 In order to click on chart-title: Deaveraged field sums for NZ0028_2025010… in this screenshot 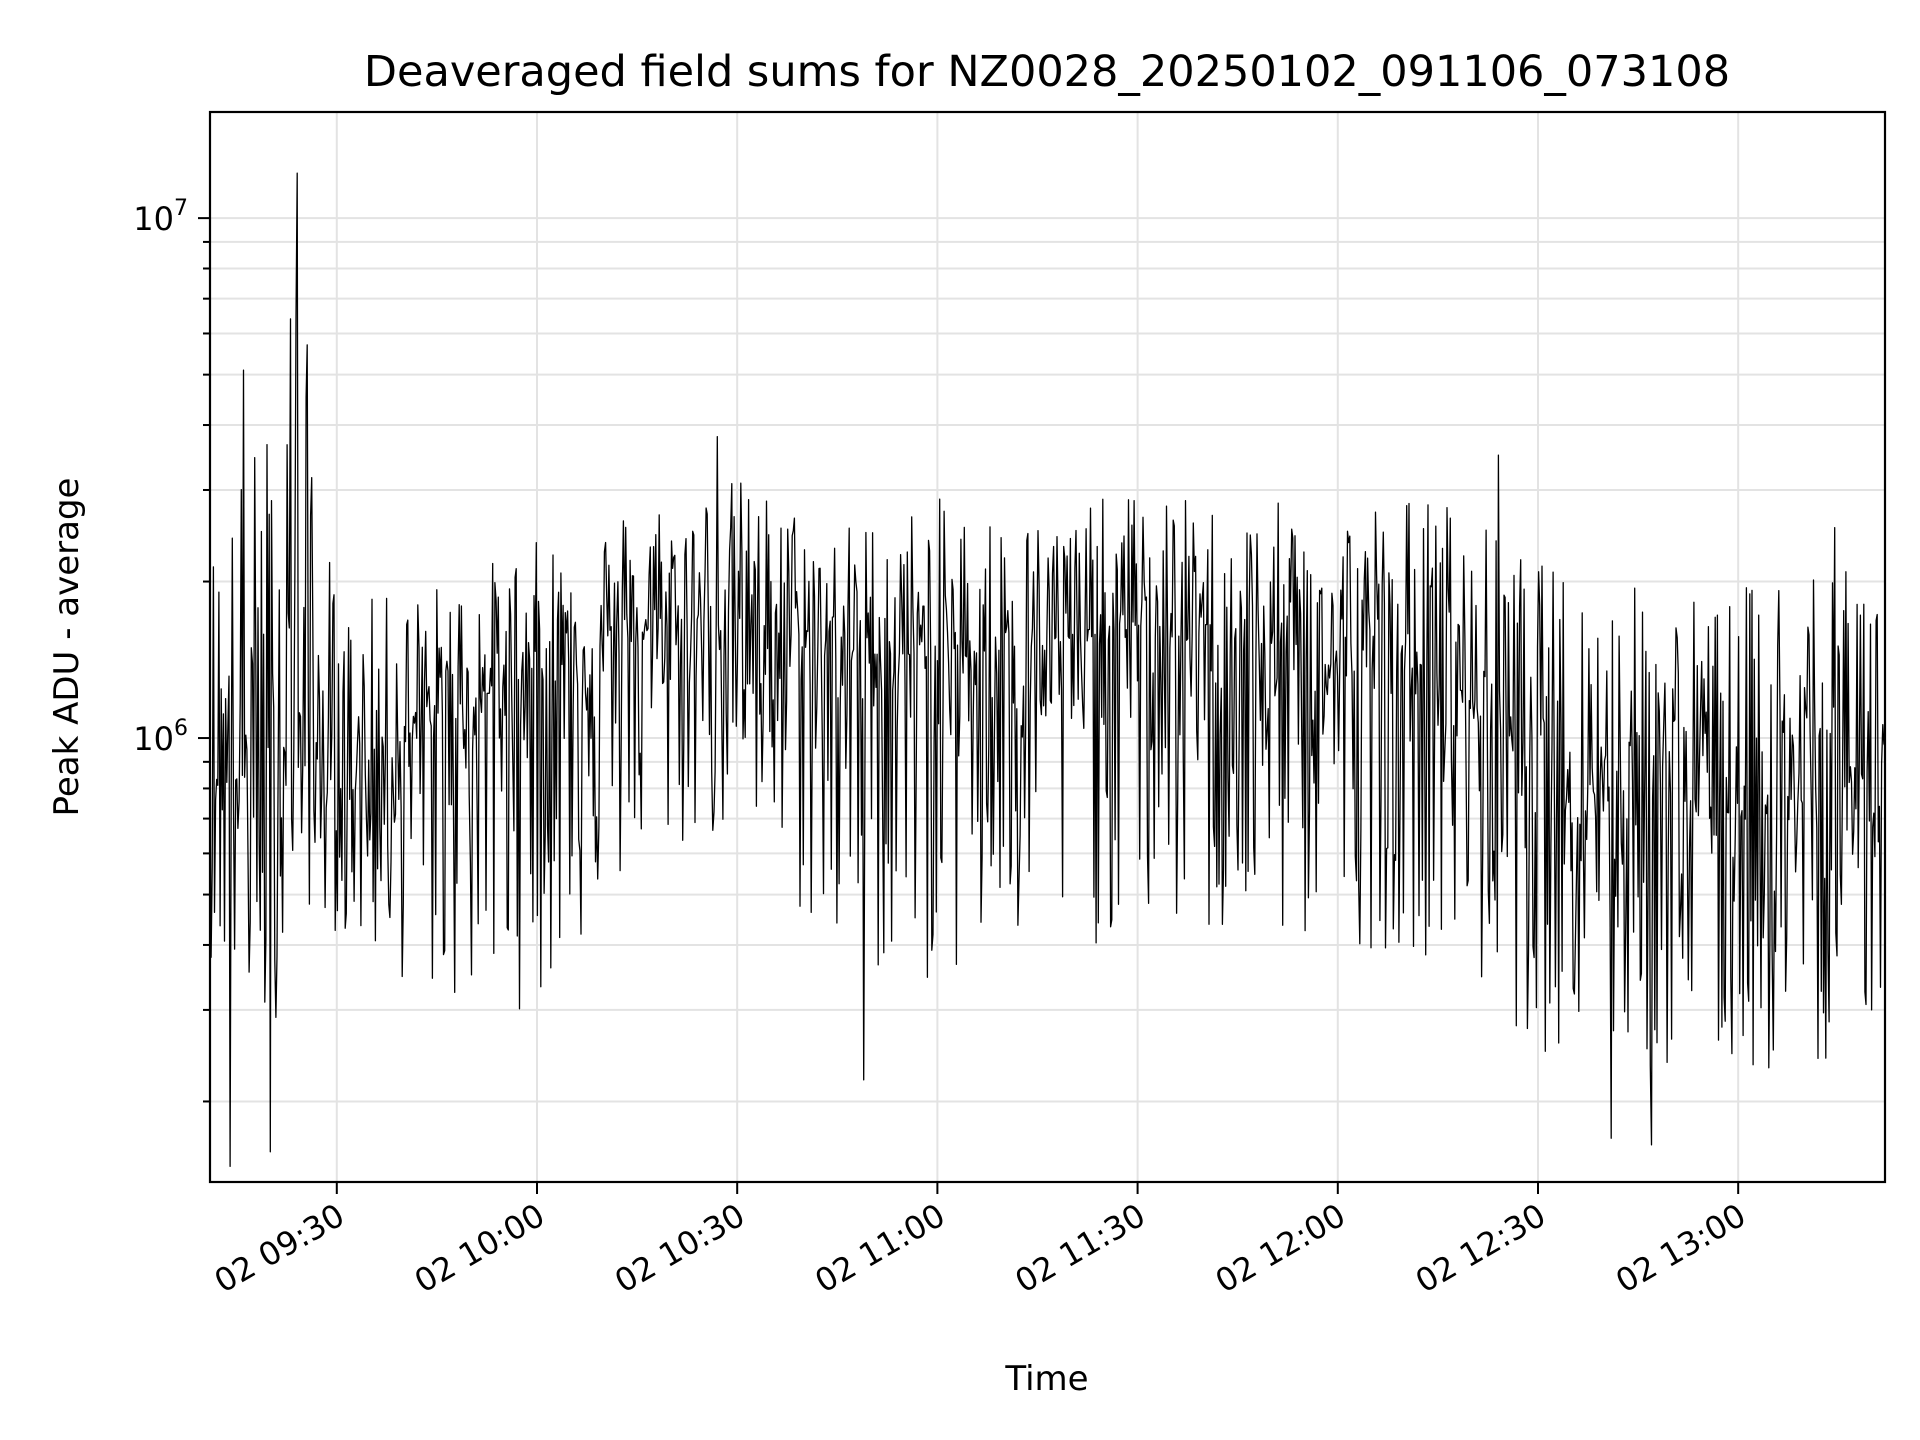, I will do `click(1047, 72)`.